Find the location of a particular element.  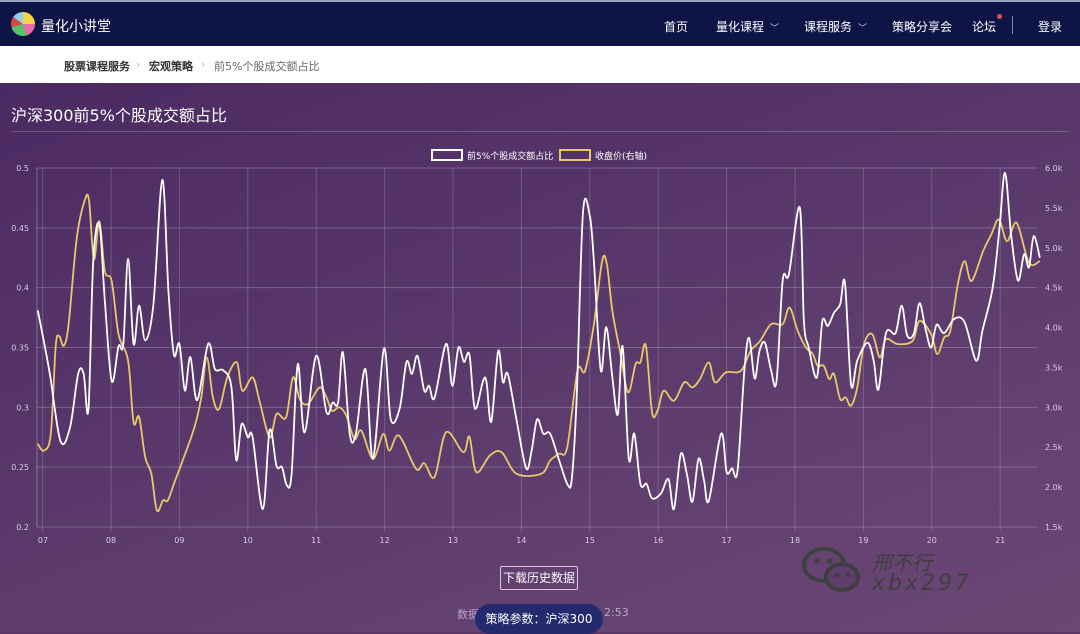

y-left-tick-label: 0.4 is located at coordinates (22, 288).